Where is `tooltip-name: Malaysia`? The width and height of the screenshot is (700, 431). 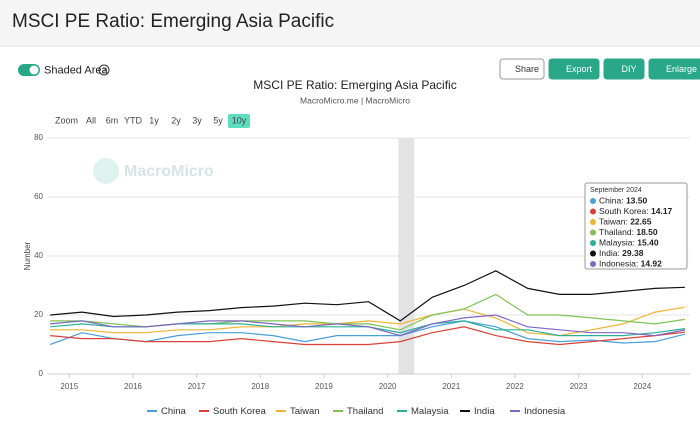 tooltip-name: Malaysia is located at coordinates (616, 243).